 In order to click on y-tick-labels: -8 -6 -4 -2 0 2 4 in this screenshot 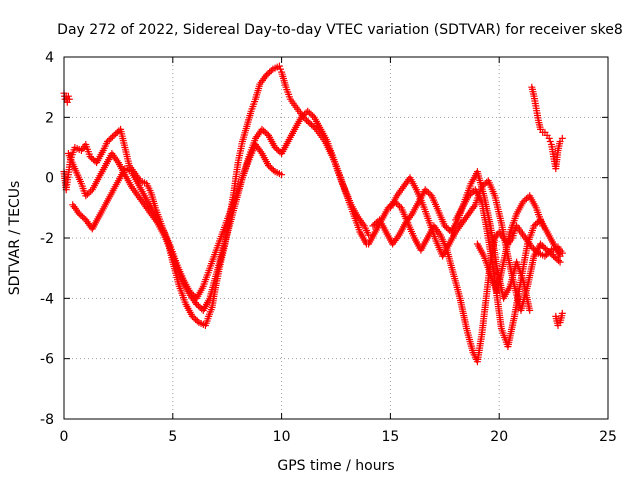, I will do `click(47, 239)`.